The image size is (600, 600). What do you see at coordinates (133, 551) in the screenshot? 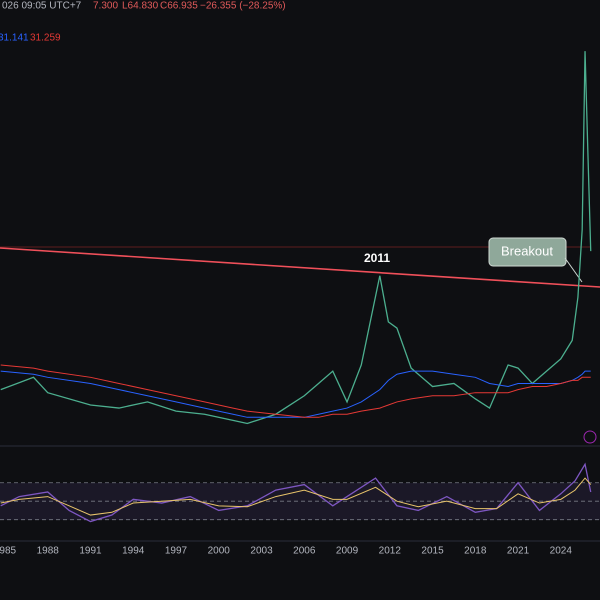
I see `x-tick-label: 1994` at bounding box center [133, 551].